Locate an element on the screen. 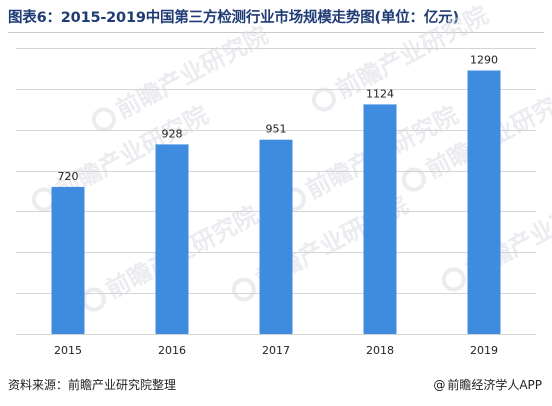 The image size is (552, 406). bar-value-label: 1124 is located at coordinates (380, 93).